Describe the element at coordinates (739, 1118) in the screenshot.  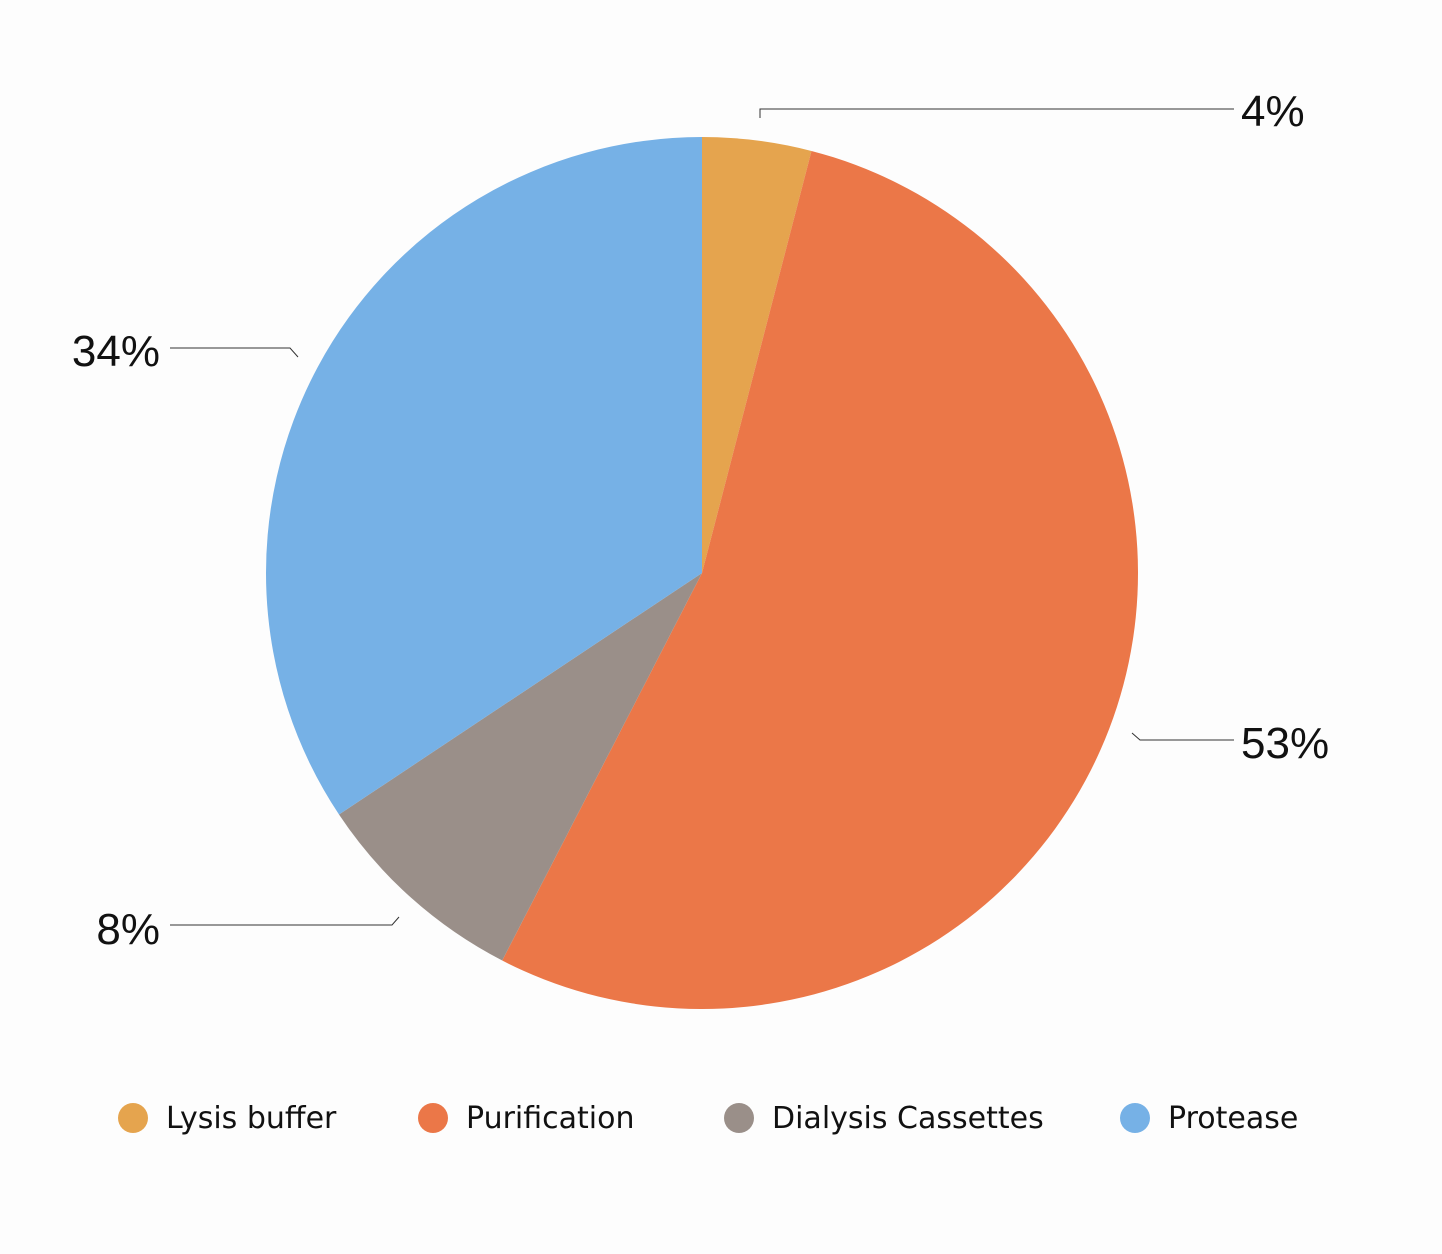
I see `legend-swatch-dialysis-cassettes` at that location.